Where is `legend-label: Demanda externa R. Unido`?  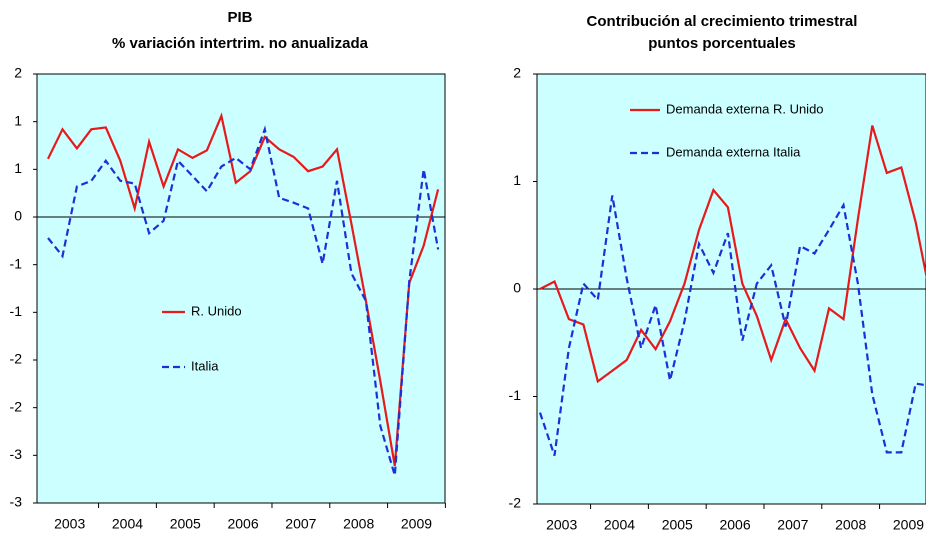 legend-label: Demanda externa R. Unido is located at coordinates (745, 108).